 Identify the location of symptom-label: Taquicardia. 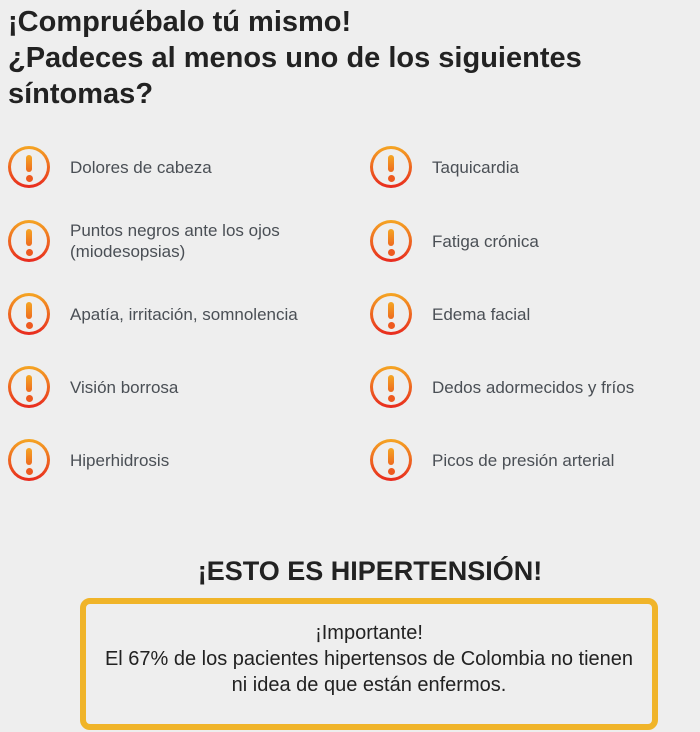
(475, 167).